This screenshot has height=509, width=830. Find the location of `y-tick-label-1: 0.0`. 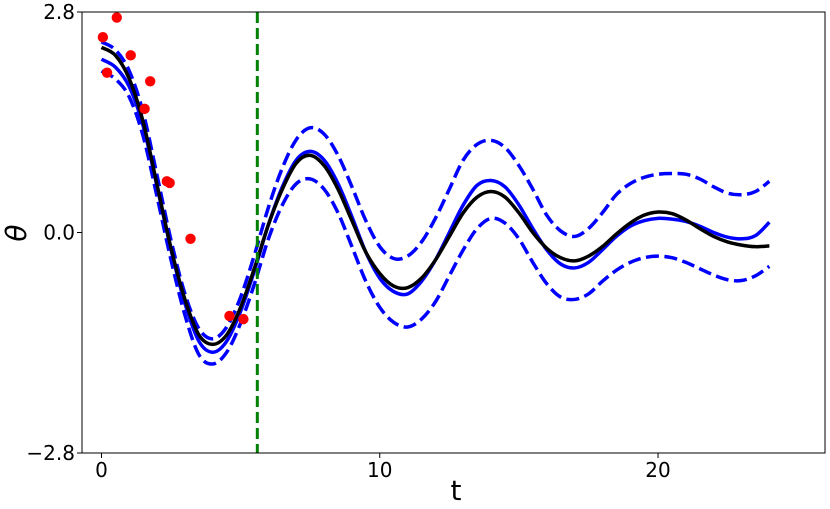

y-tick-label-1: 0.0 is located at coordinates (59, 233).